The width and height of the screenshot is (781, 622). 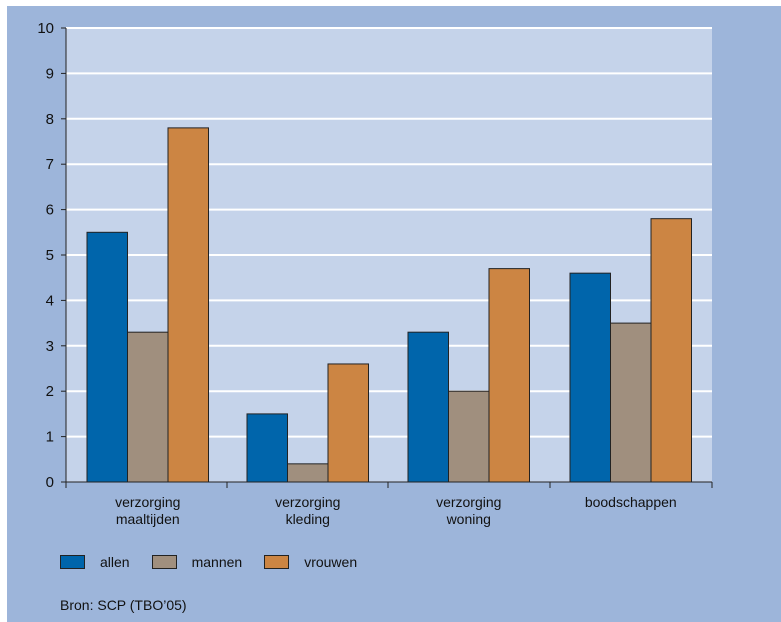 I want to click on x-category-label: kleding, so click(x=308, y=519).